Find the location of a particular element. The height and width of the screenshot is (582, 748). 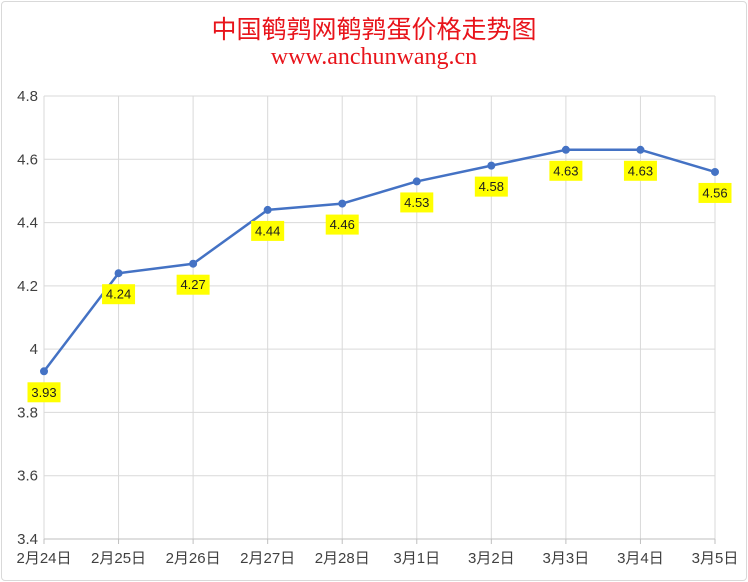

data-label: 4.58 is located at coordinates (491, 186).